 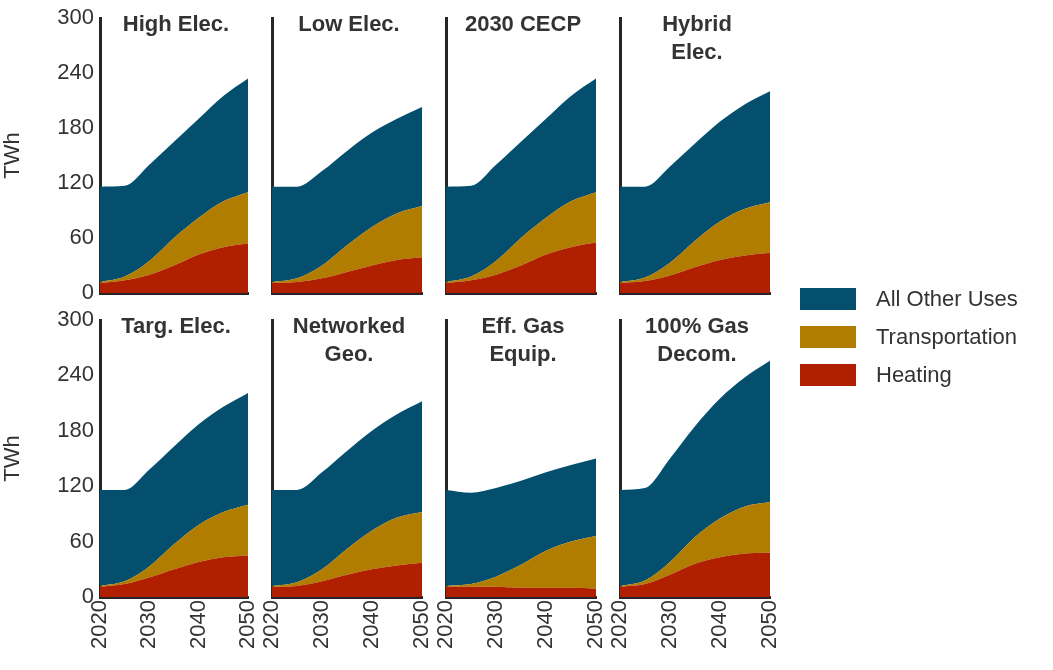 I want to click on chart-title: Hybrid Elec., so click(x=697, y=38).